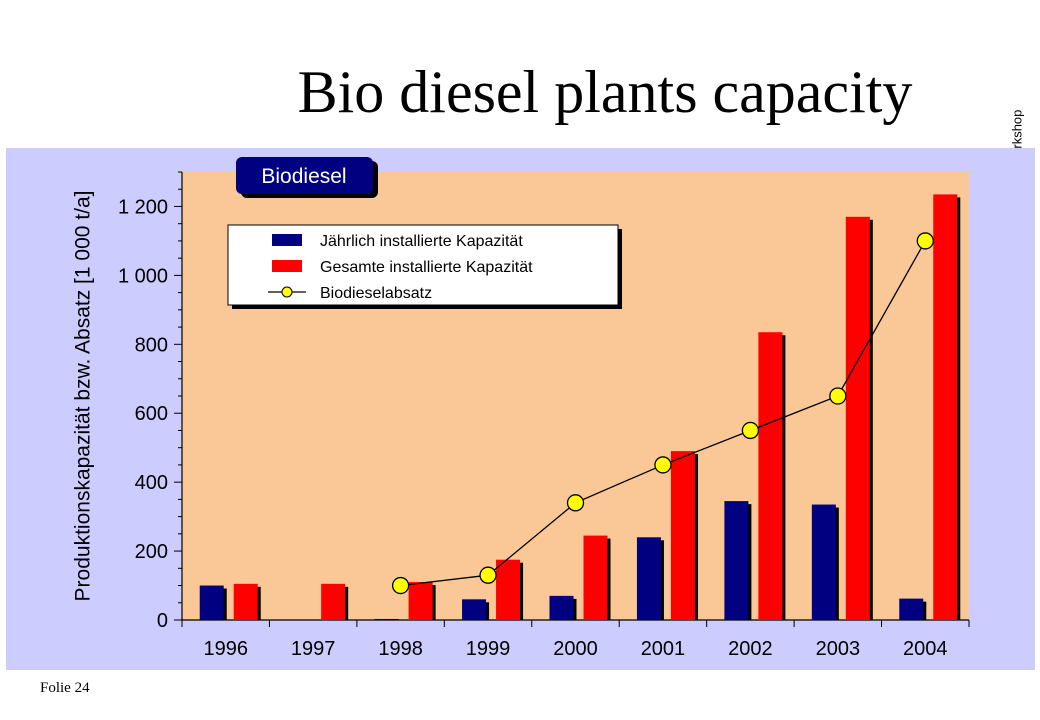 Image resolution: width=1040 pixels, height=720 pixels. Describe the element at coordinates (421, 241) in the screenshot. I see `legend-label-annual: Jährlich installierte Kapazität` at that location.